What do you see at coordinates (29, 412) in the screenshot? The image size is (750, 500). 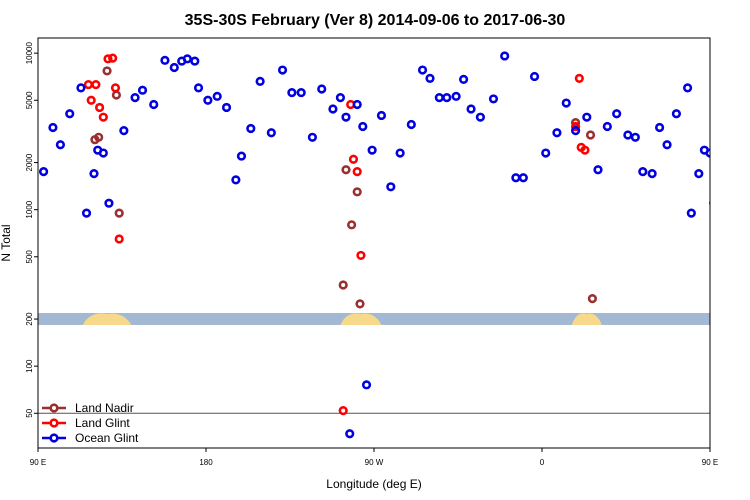 I see `y-tick-label: 50` at bounding box center [29, 412].